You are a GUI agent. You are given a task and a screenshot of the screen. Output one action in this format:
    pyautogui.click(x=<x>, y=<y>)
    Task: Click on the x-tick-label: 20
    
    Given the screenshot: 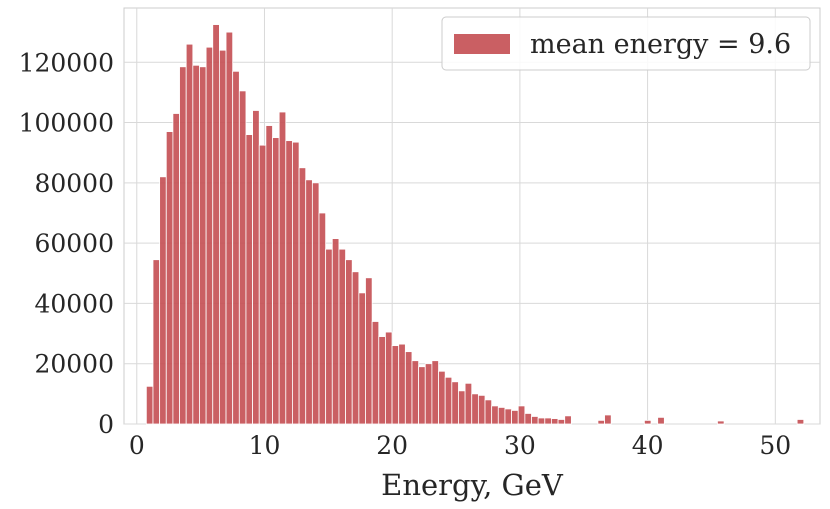 What is the action you would take?
    pyautogui.click(x=392, y=445)
    